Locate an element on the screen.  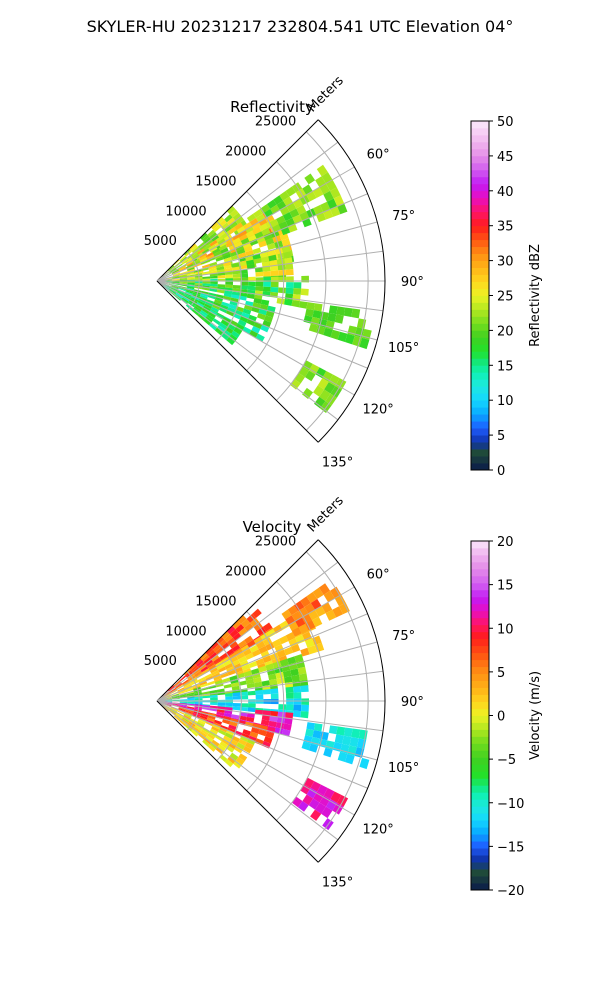
reflectivity-azimuth-line is located at coordinates (270, 296).